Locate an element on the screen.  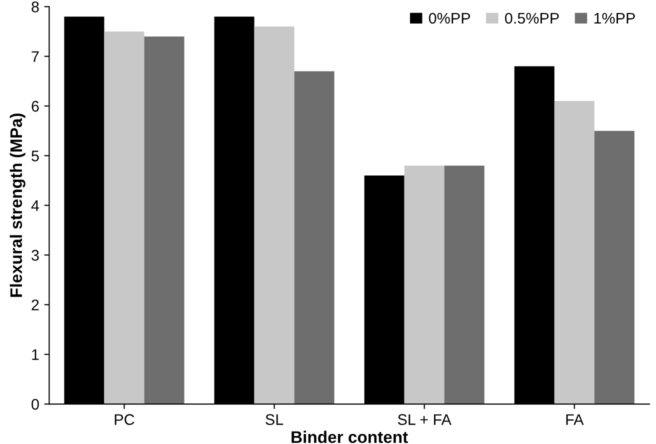
x-tick-label: SL is located at coordinates (275, 419).